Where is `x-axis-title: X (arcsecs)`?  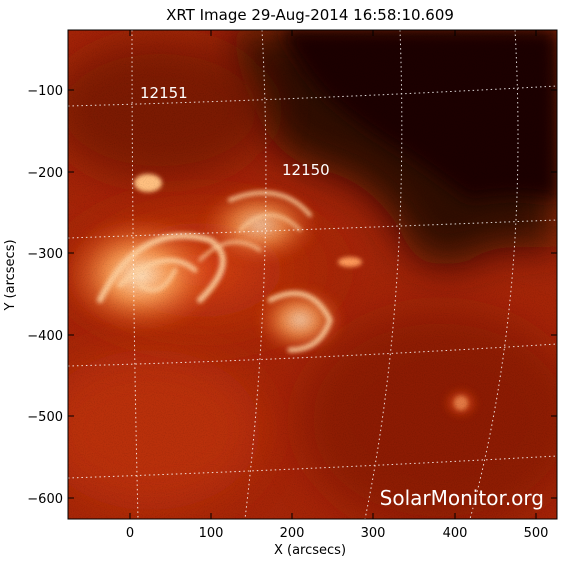
x-axis-title: X (arcsecs) is located at coordinates (310, 550).